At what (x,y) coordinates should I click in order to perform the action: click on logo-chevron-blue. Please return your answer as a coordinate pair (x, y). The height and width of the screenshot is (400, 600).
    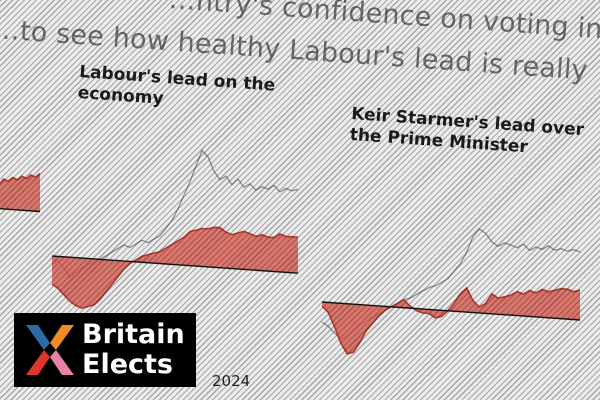
    Looking at the image, I should click on (38, 337).